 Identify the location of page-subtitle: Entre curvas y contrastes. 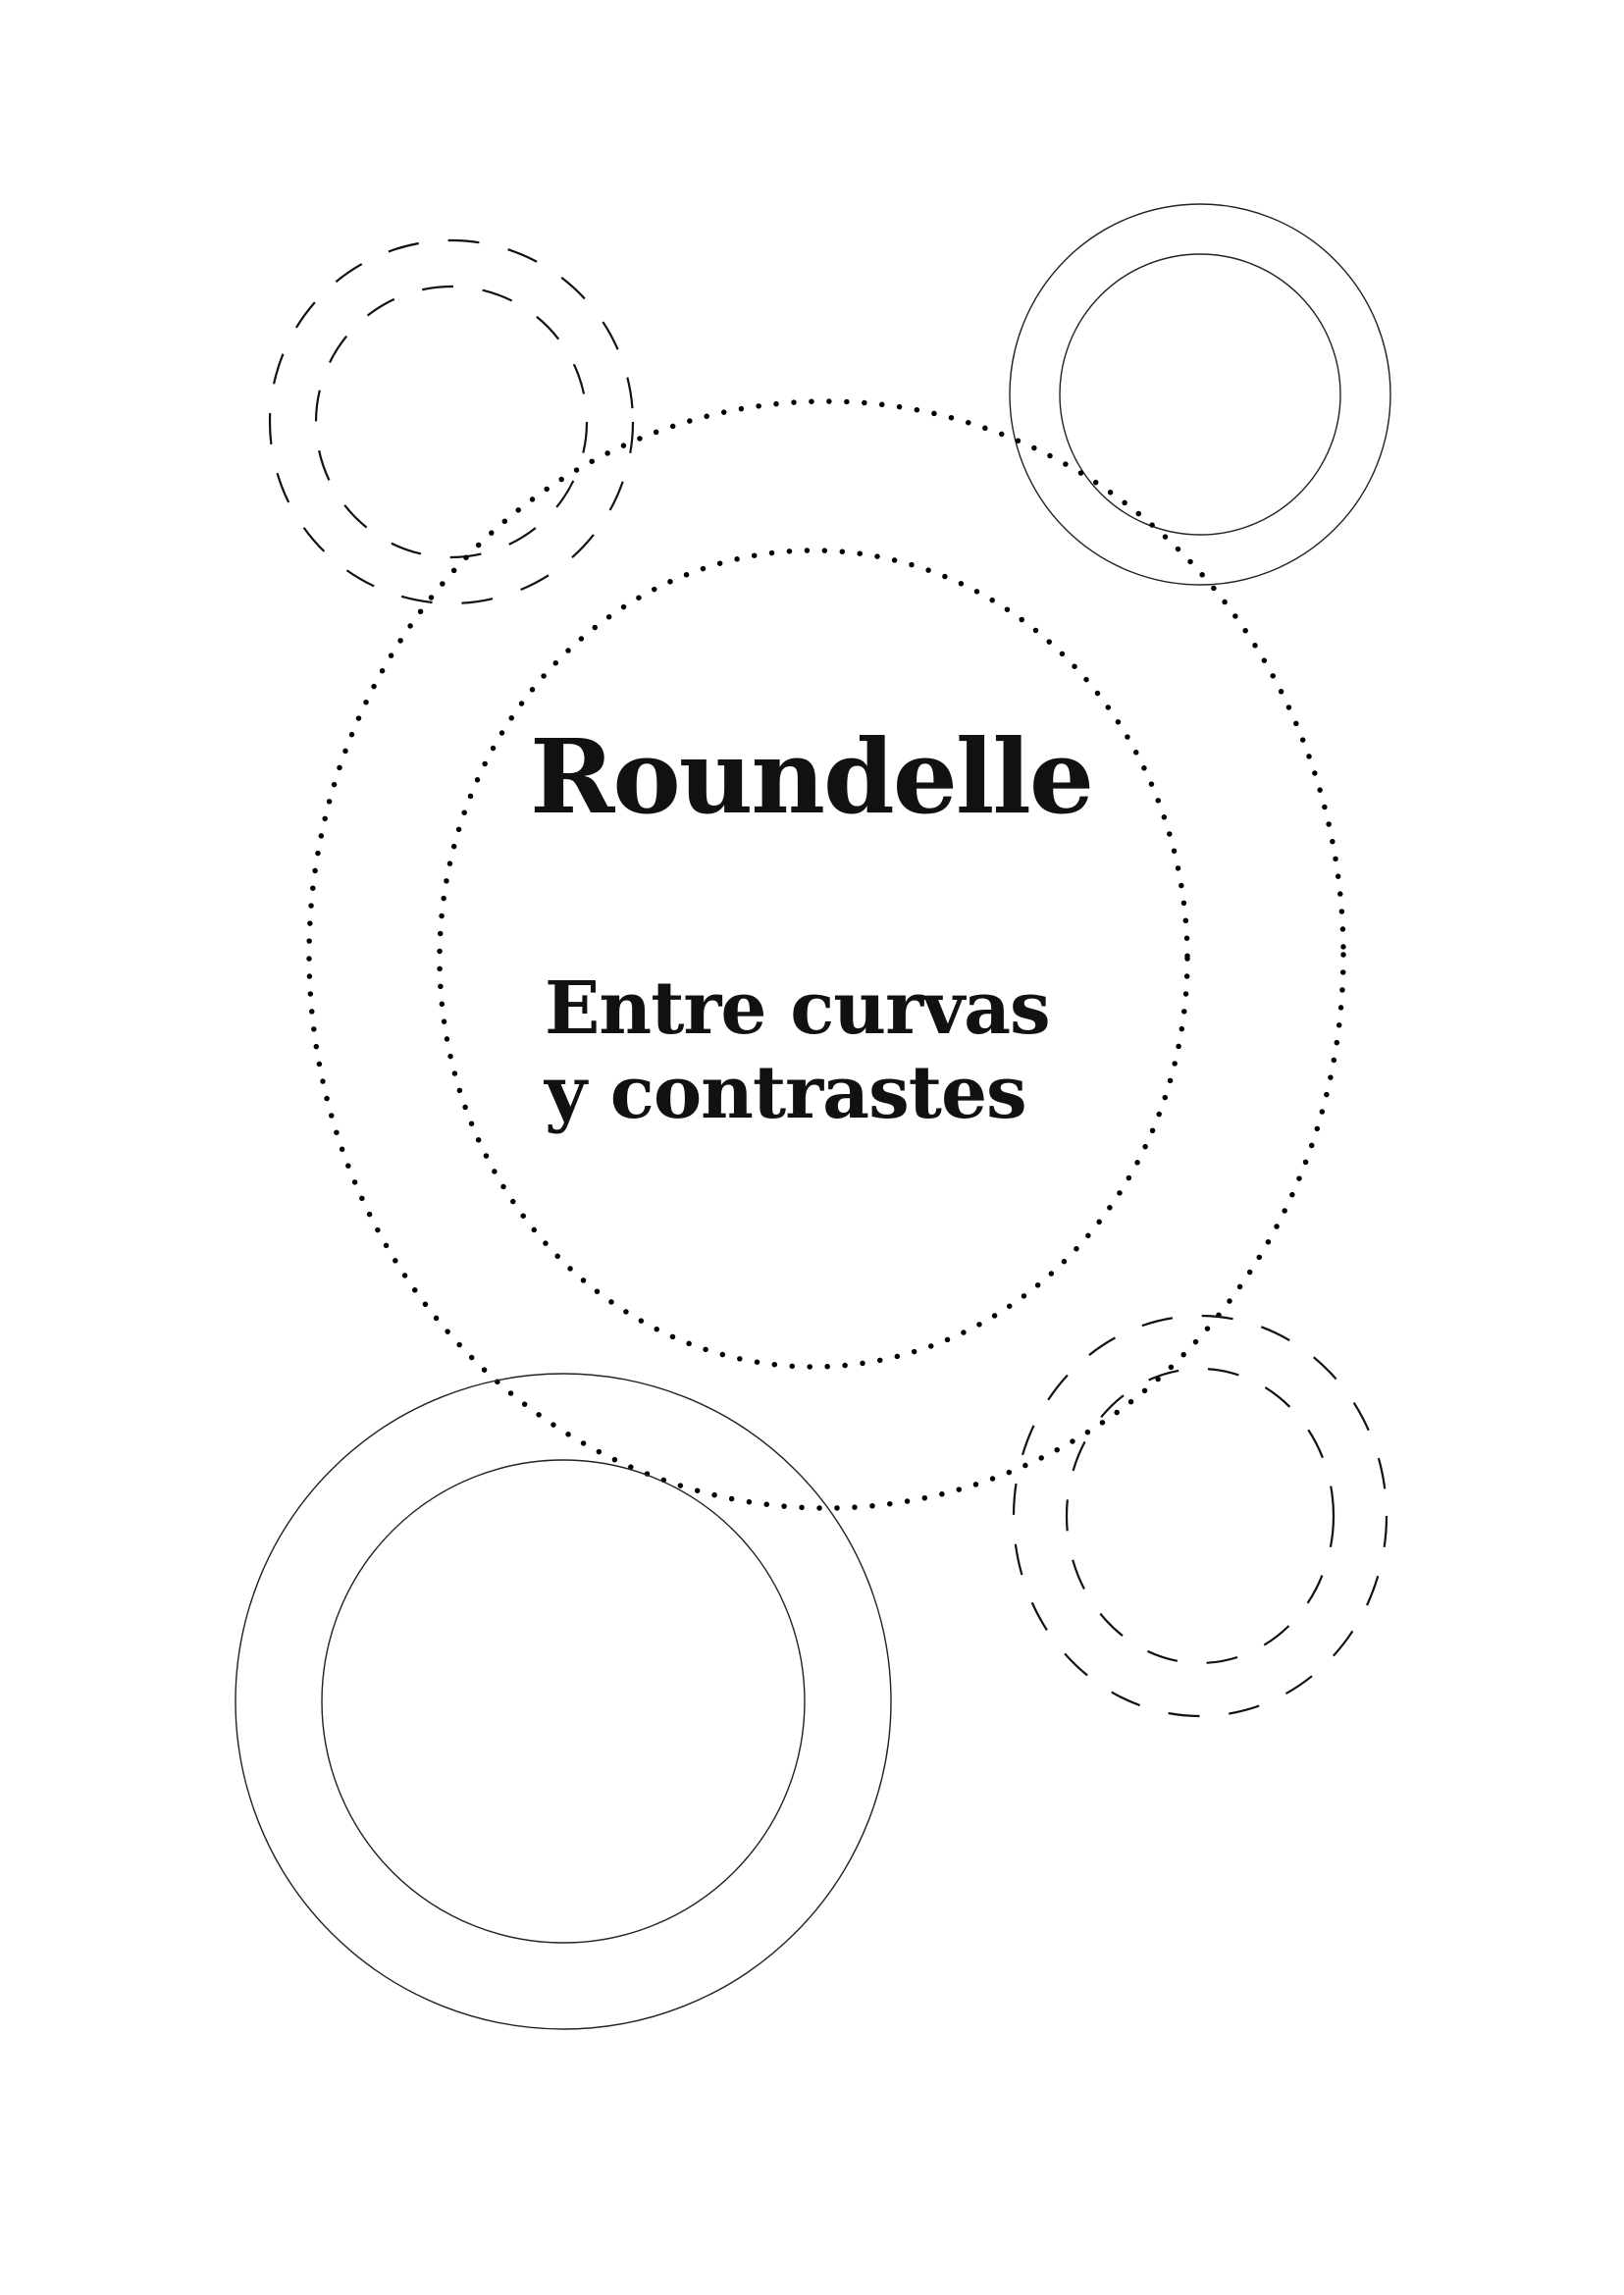
(829, 1051).